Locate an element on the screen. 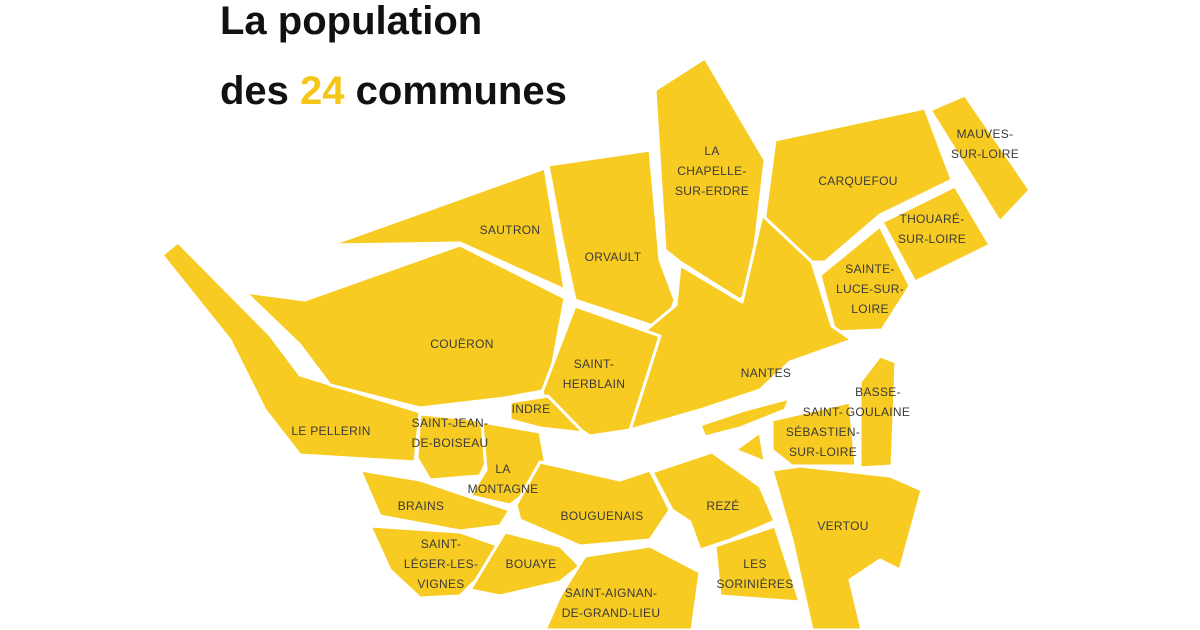 This screenshot has width=1200, height=630. commune-label: INDRE is located at coordinates (531, 409).